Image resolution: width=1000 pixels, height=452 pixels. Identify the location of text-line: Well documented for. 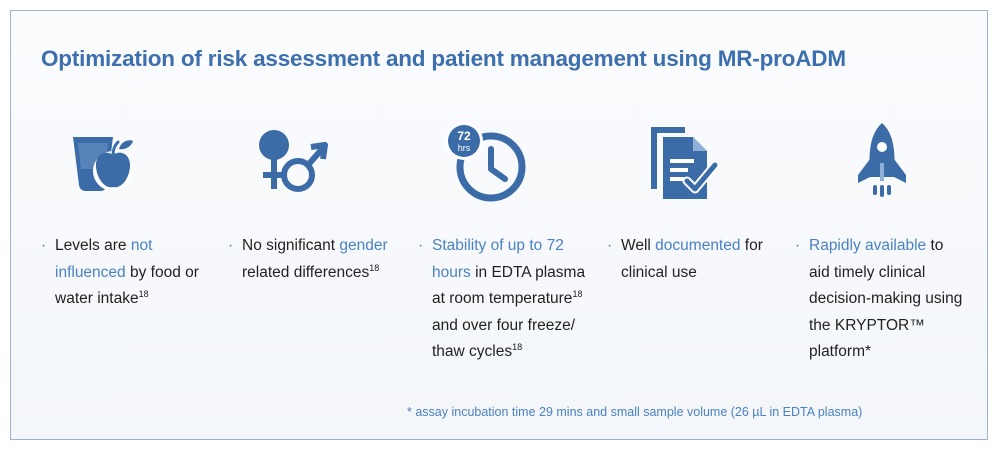
(692, 245).